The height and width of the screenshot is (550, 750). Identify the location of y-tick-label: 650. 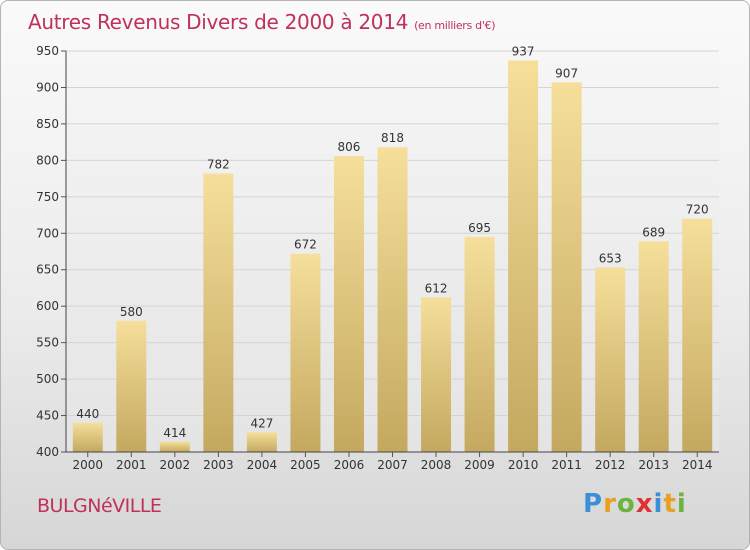
(47, 270).